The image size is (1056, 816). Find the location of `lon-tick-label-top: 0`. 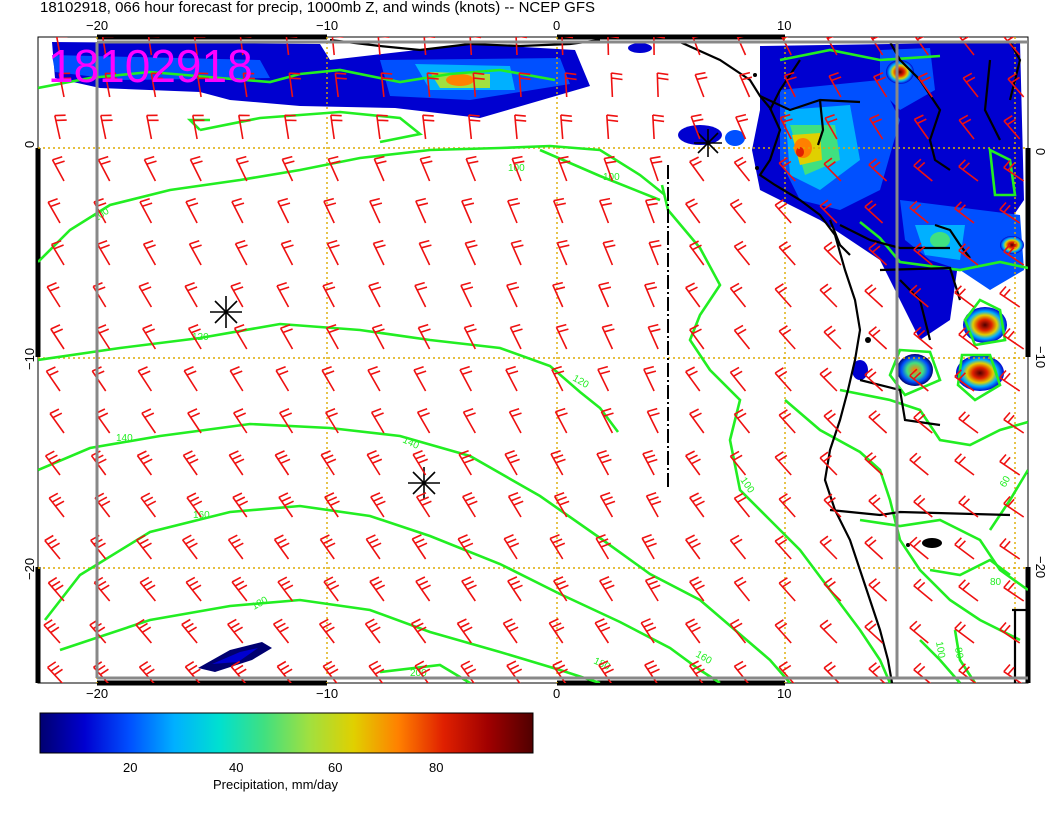

lon-tick-label-top: 0 is located at coordinates (556, 25).